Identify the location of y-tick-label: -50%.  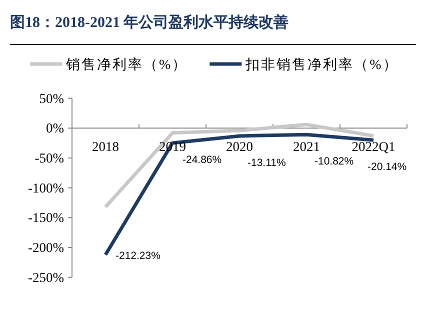
(49, 158).